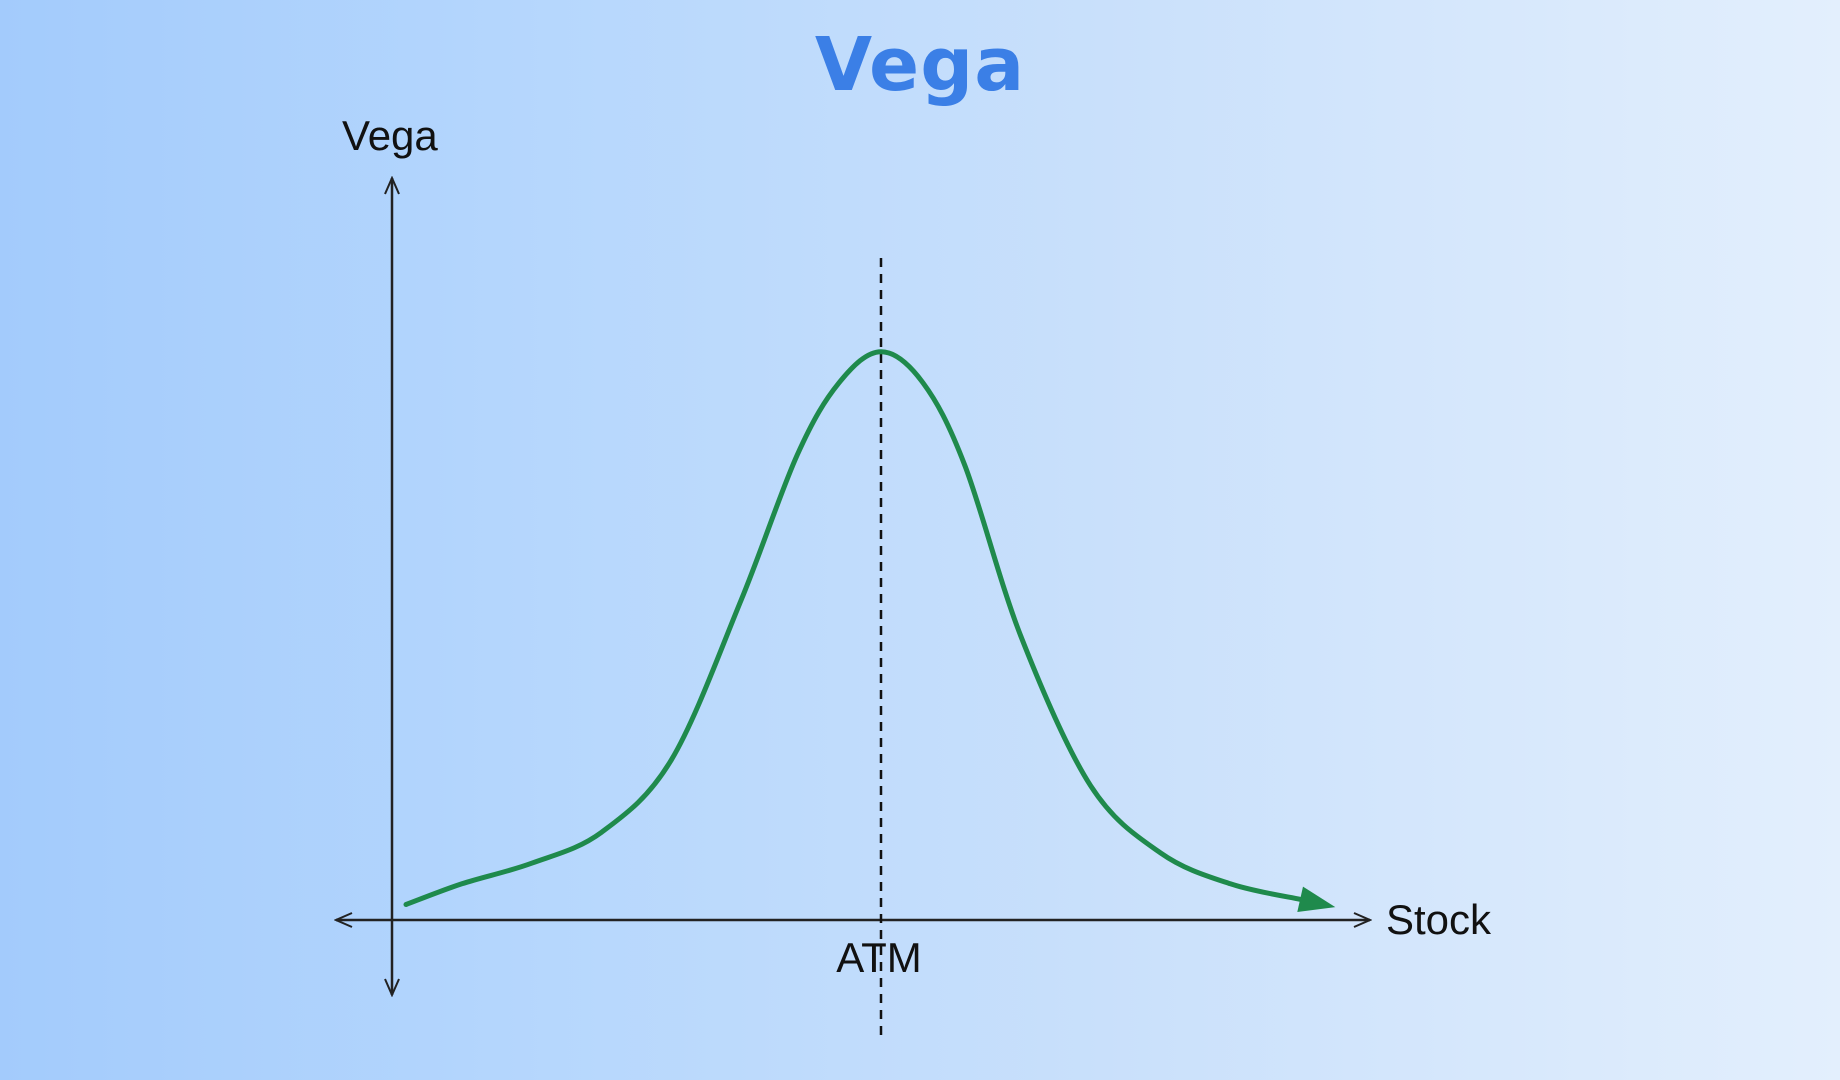 The image size is (1840, 1080). What do you see at coordinates (1316, 899) in the screenshot?
I see `curve-arrowhead` at bounding box center [1316, 899].